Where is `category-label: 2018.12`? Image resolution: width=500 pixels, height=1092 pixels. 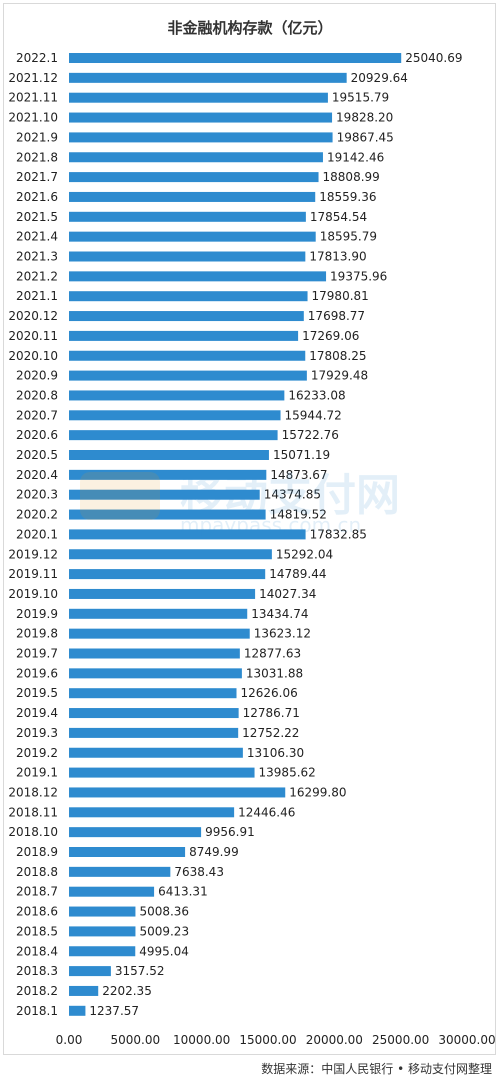
category-label: 2018.12 is located at coordinates (33, 792).